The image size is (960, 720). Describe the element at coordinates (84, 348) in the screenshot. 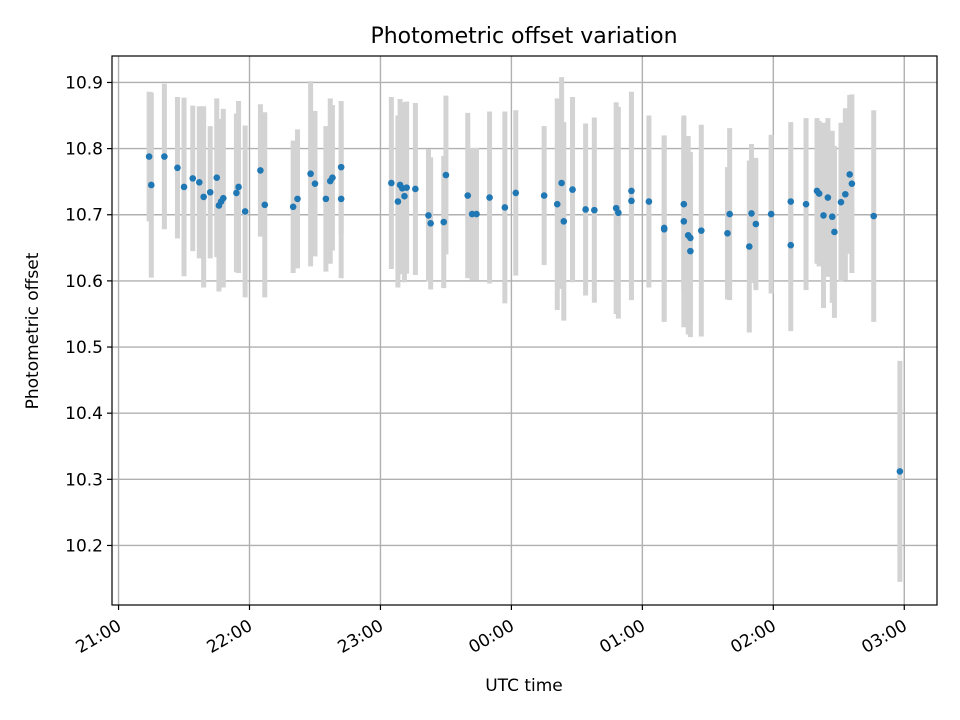

I see `y-tick-label: 10.5` at that location.